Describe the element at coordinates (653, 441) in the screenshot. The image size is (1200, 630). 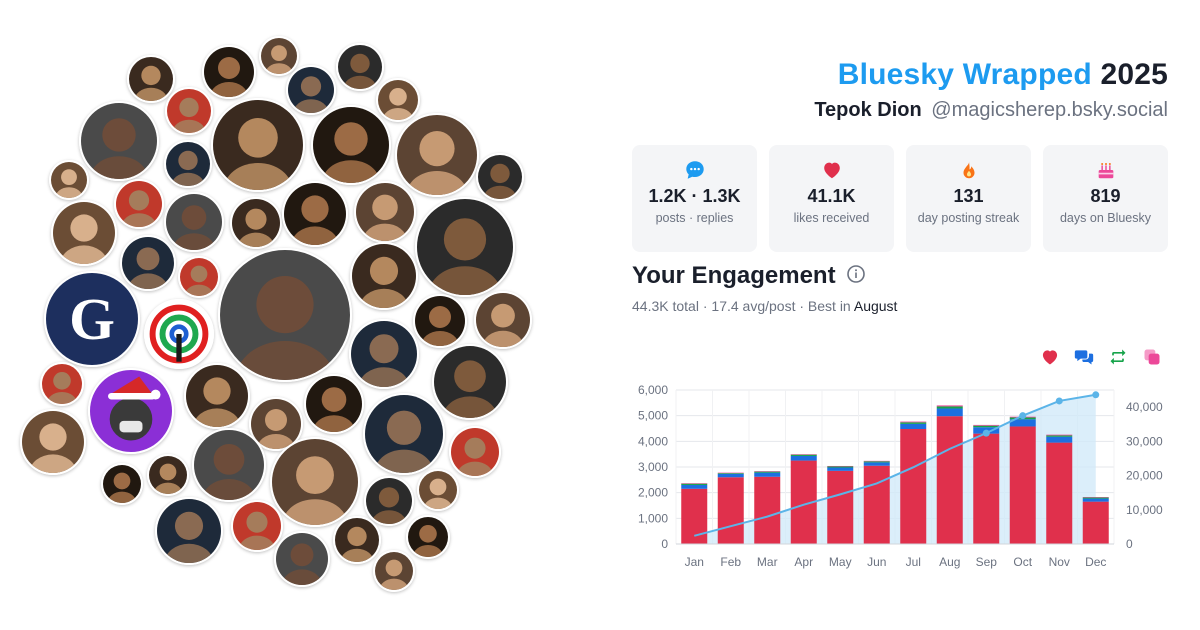
I see `y-tick-label: 4,000` at that location.